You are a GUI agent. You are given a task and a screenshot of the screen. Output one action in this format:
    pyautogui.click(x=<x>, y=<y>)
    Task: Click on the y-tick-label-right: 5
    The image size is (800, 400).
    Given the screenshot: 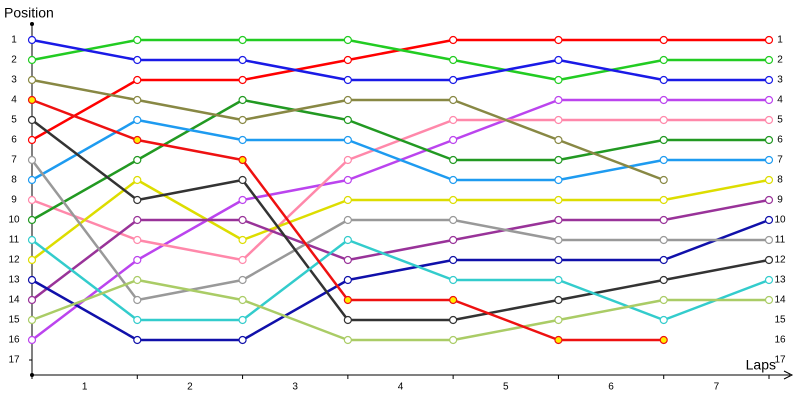 What is the action you would take?
    pyautogui.click(x=780, y=120)
    